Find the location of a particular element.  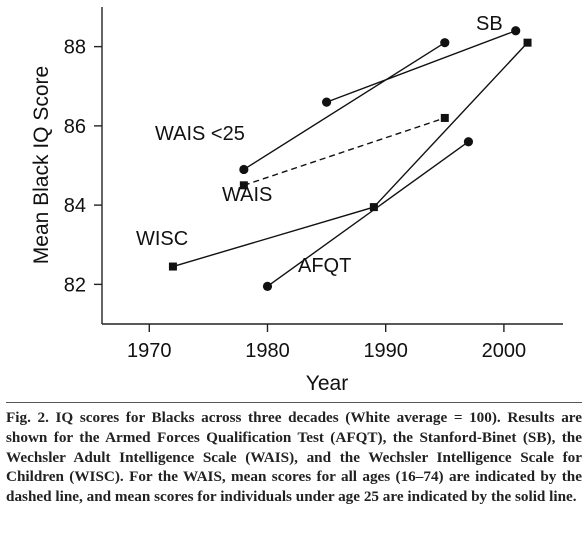

series-label-afqt: AFQT is located at coordinates (324, 266).